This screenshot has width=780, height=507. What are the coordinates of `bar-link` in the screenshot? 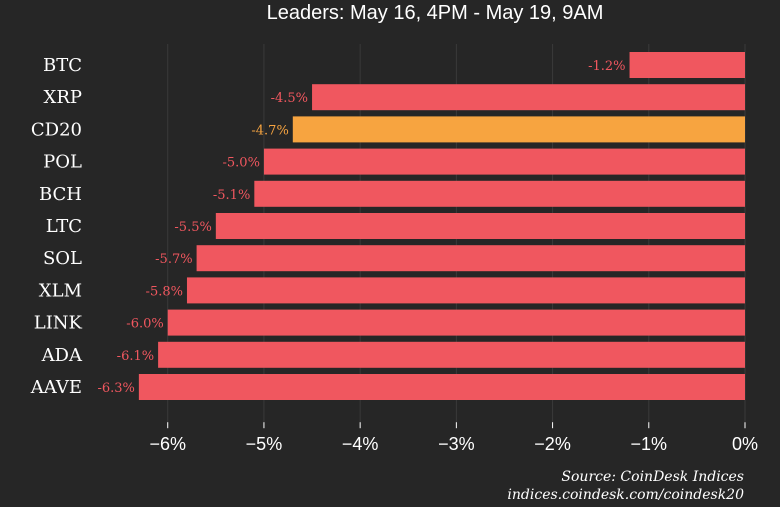 It's located at (456, 322).